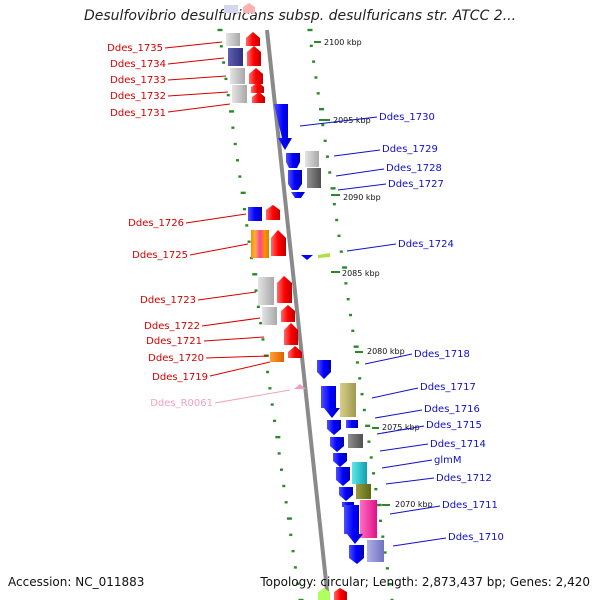 The width and height of the screenshot is (600, 600). What do you see at coordinates (410, 149) in the screenshot?
I see `gene-label: Ddes_1729` at bounding box center [410, 149].